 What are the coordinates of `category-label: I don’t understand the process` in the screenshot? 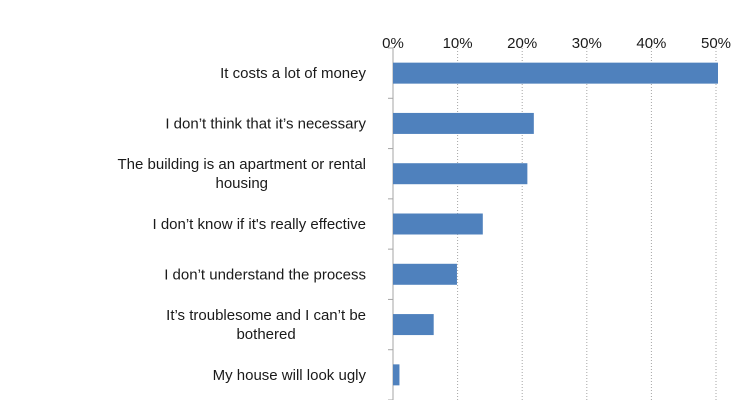 It's located at (265, 274).